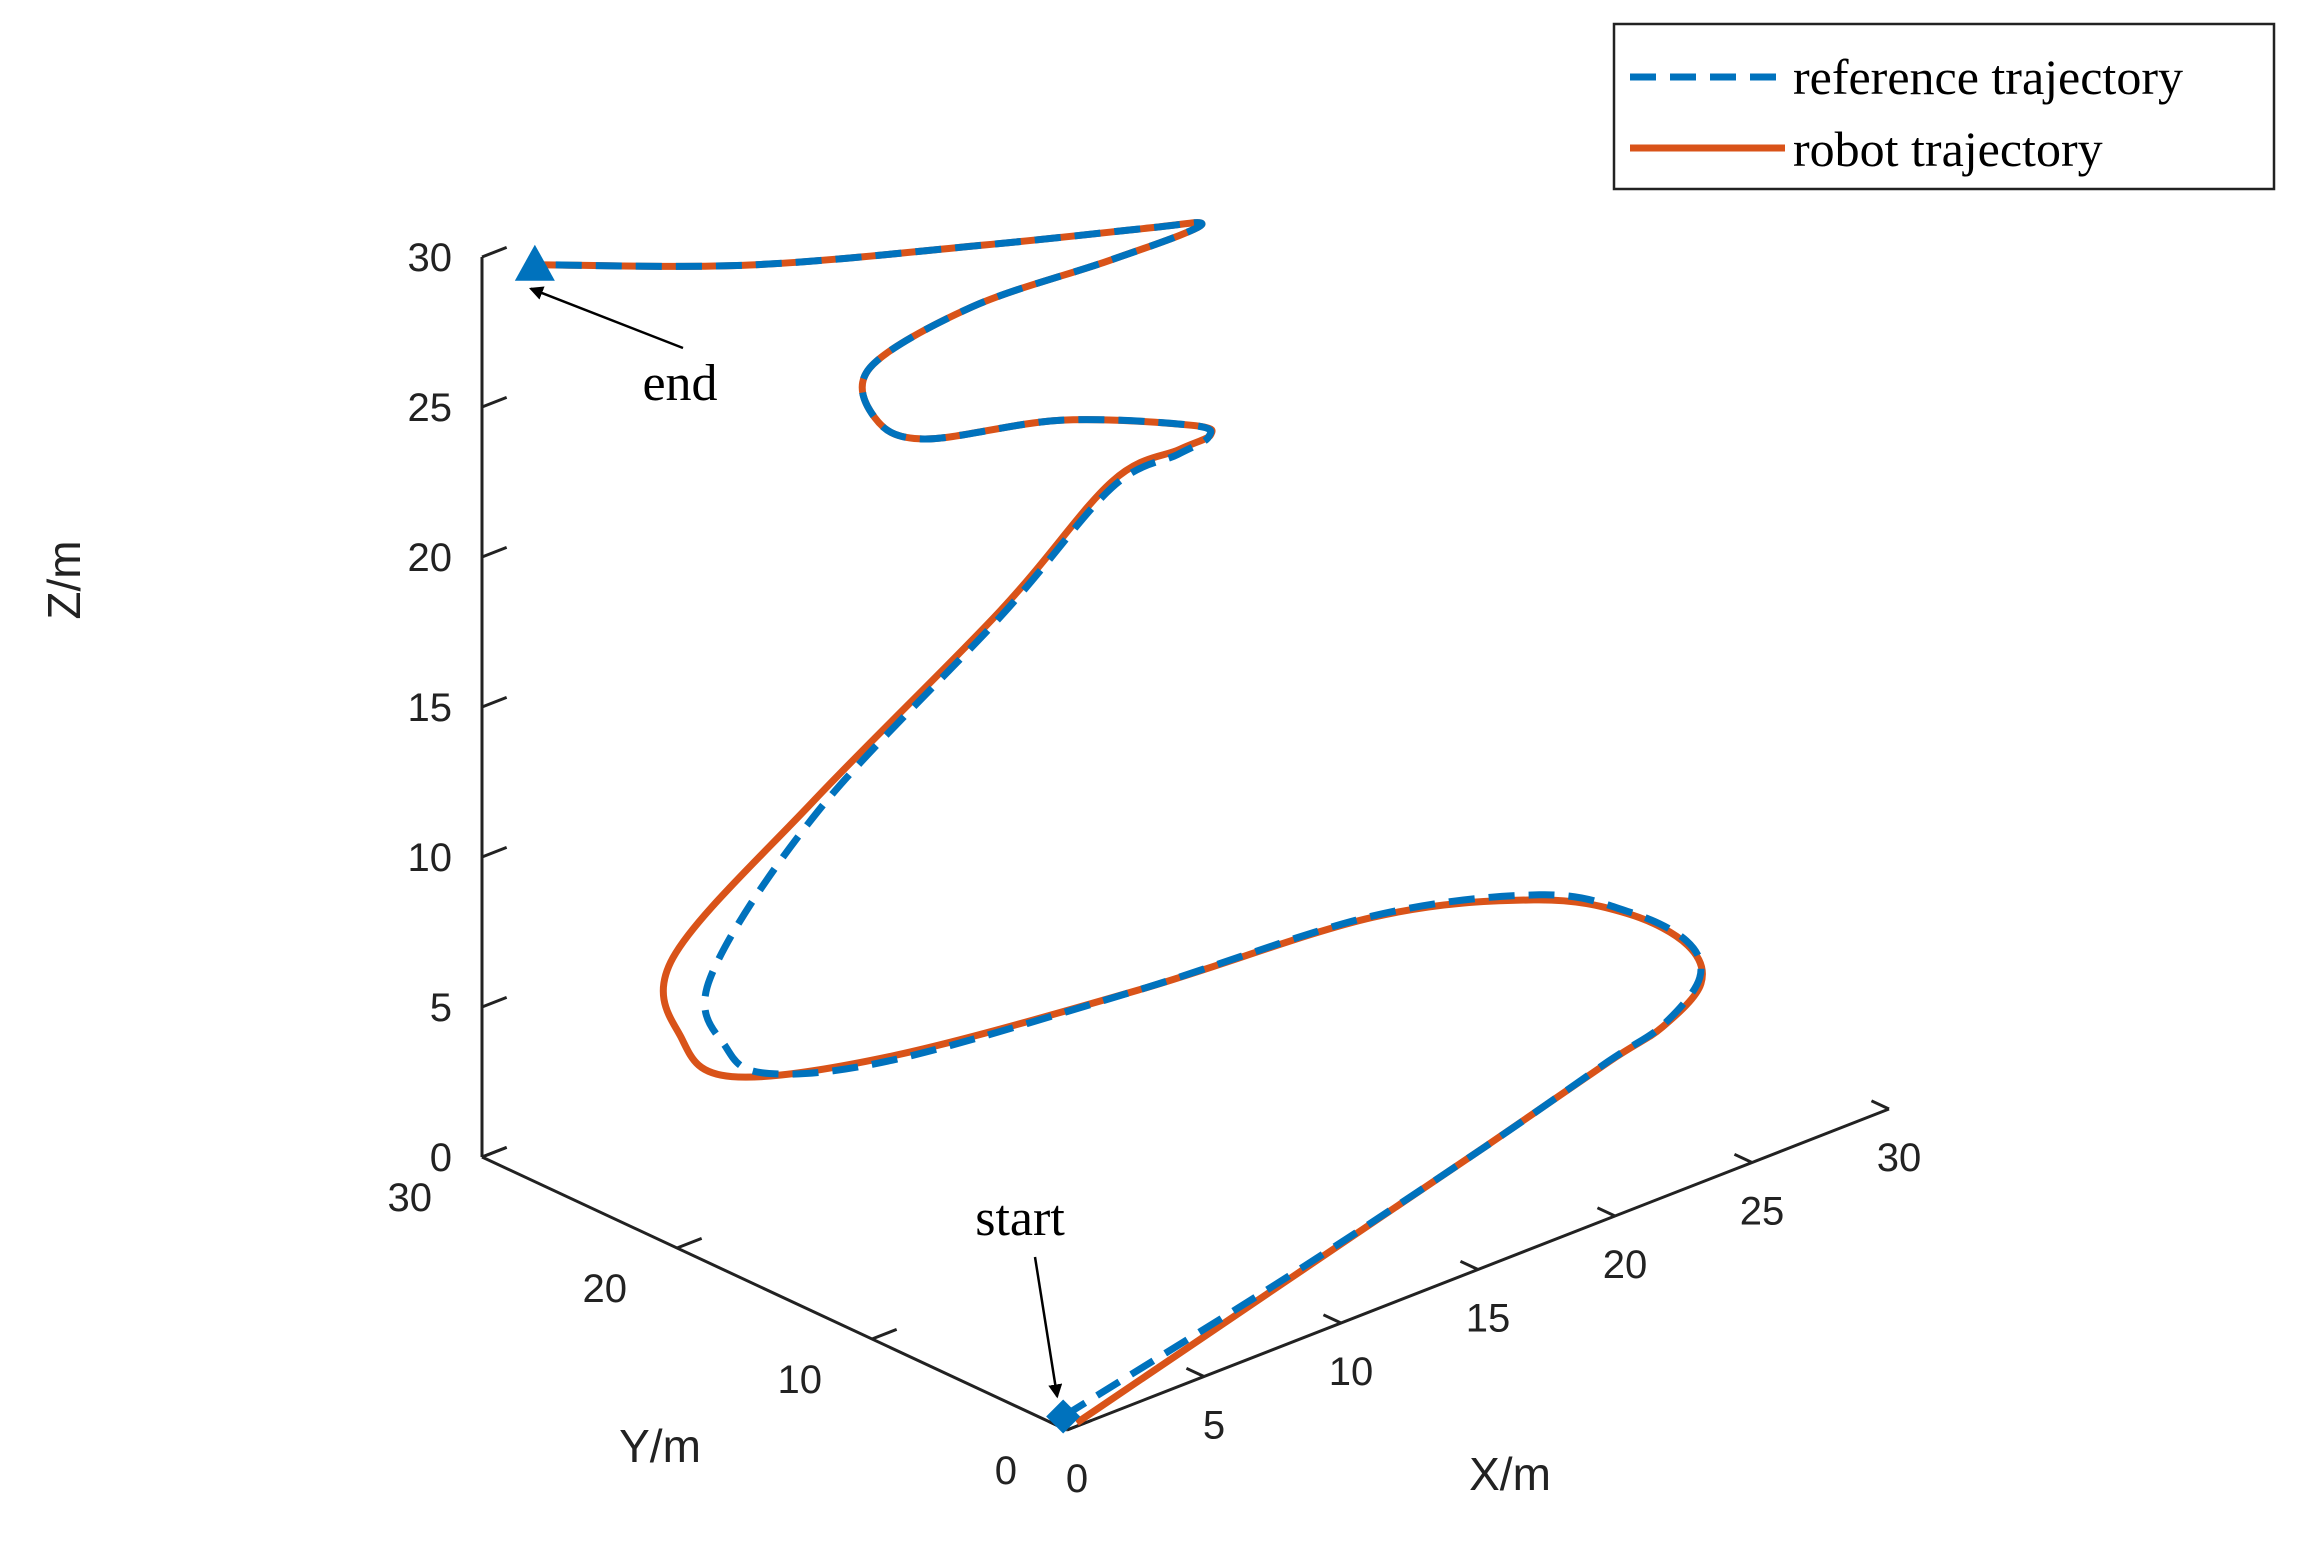 Image resolution: width=2304 pixels, height=1550 pixels. Describe the element at coordinates (774, 1293) in the screenshot. I see `y-axis-line` at that location.